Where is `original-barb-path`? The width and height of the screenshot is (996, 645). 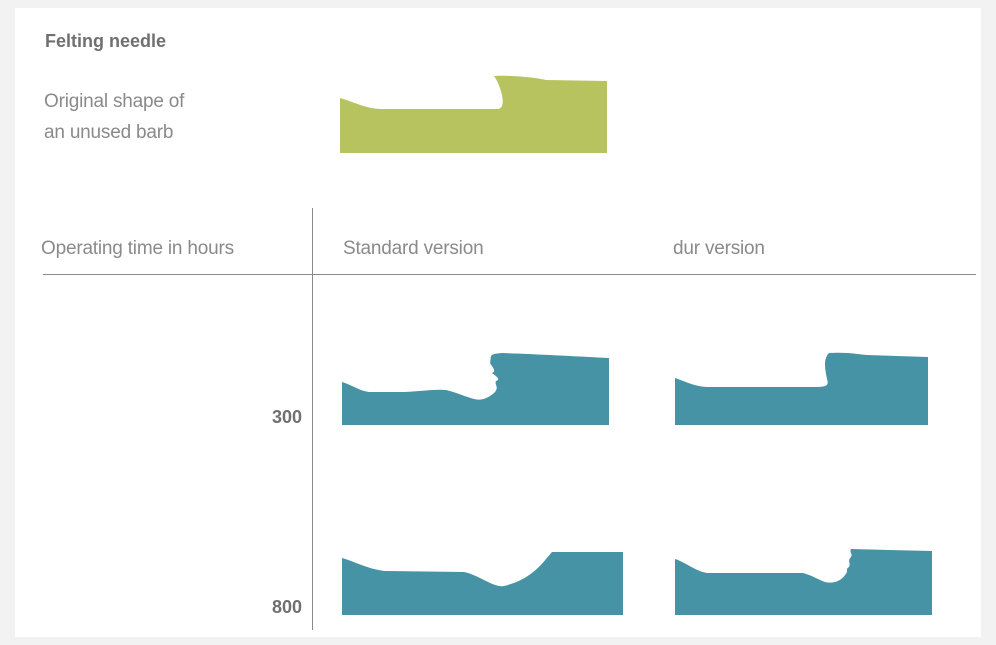 original-barb-path is located at coordinates (473, 114).